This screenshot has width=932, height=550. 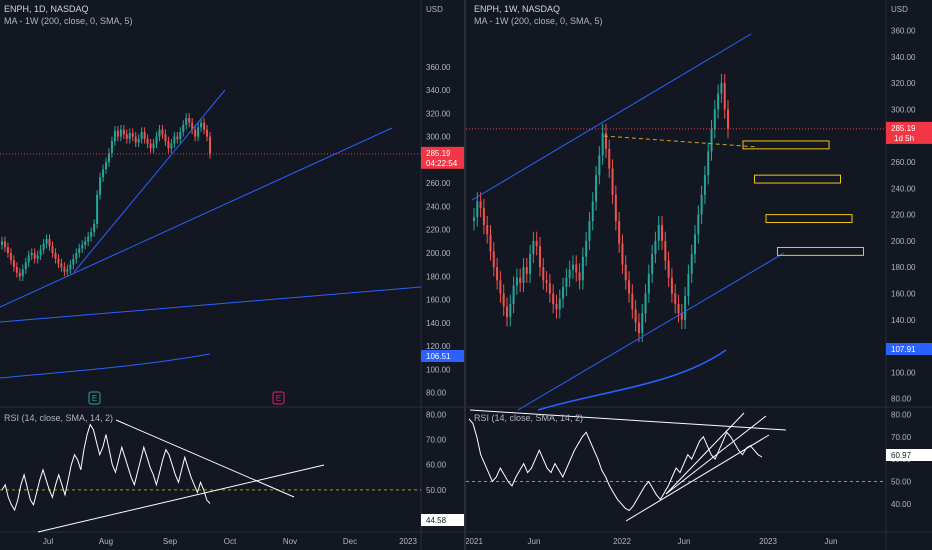 What do you see at coordinates (632, 380) in the screenshot?
I see `ma-200-line` at bounding box center [632, 380].